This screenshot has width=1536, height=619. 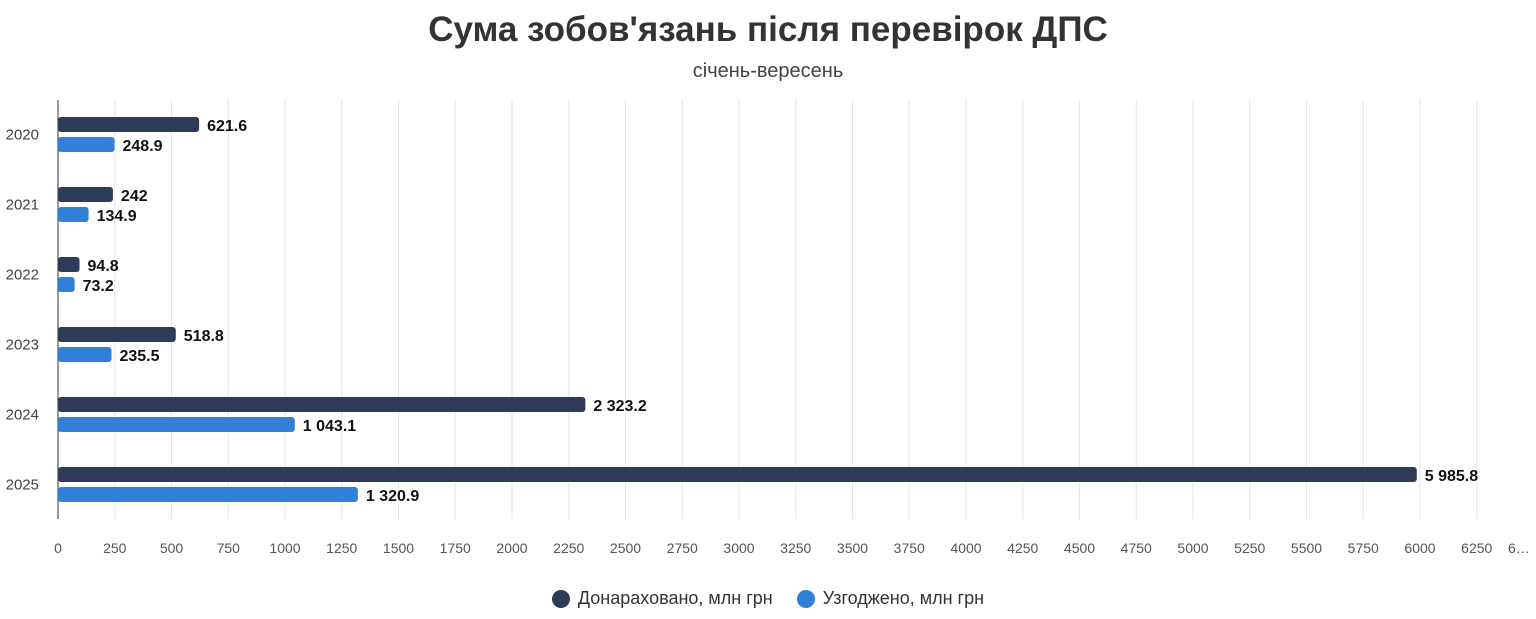 What do you see at coordinates (227, 126) in the screenshot?
I see `data-label-2020-series-1: 621.6` at bounding box center [227, 126].